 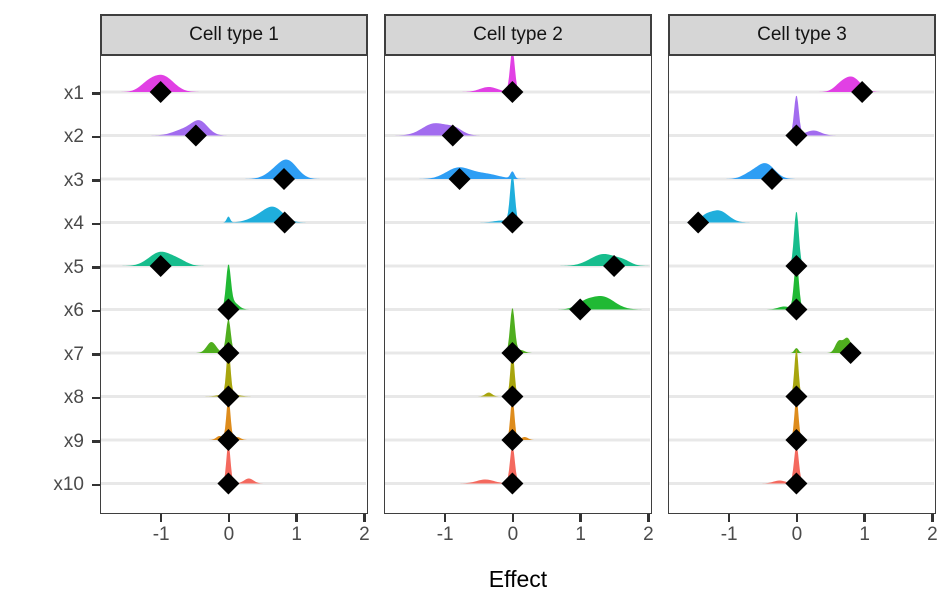 I want to click on facet-strip-label: Cell type 3, so click(x=802, y=34).